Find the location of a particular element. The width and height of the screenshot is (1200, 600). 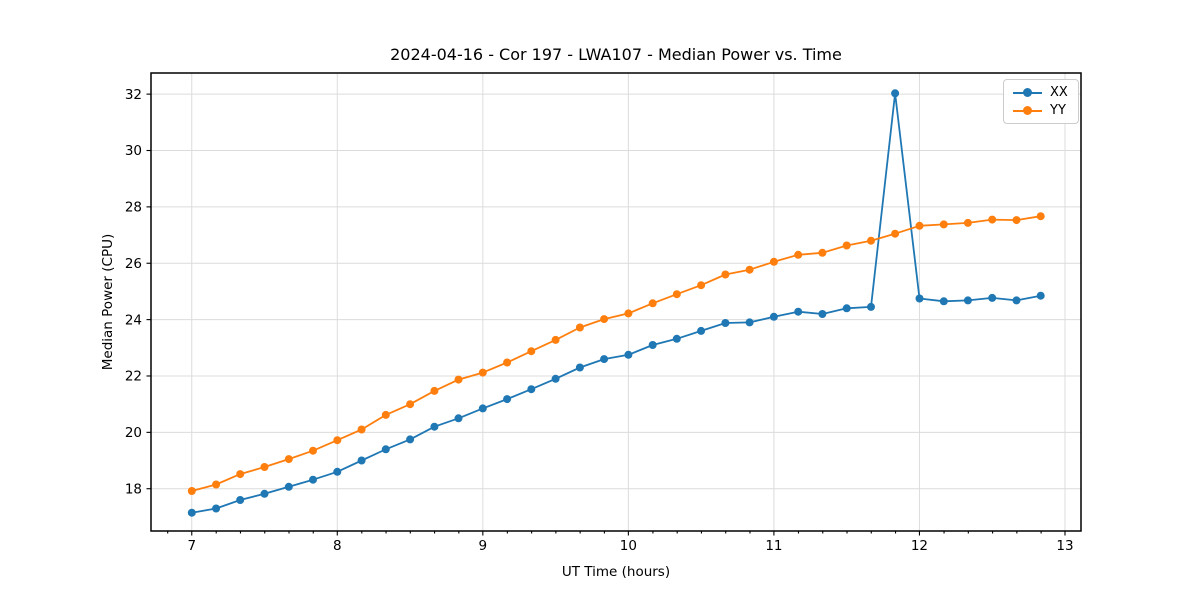

svg-text: 7 is located at coordinates (191, 546).